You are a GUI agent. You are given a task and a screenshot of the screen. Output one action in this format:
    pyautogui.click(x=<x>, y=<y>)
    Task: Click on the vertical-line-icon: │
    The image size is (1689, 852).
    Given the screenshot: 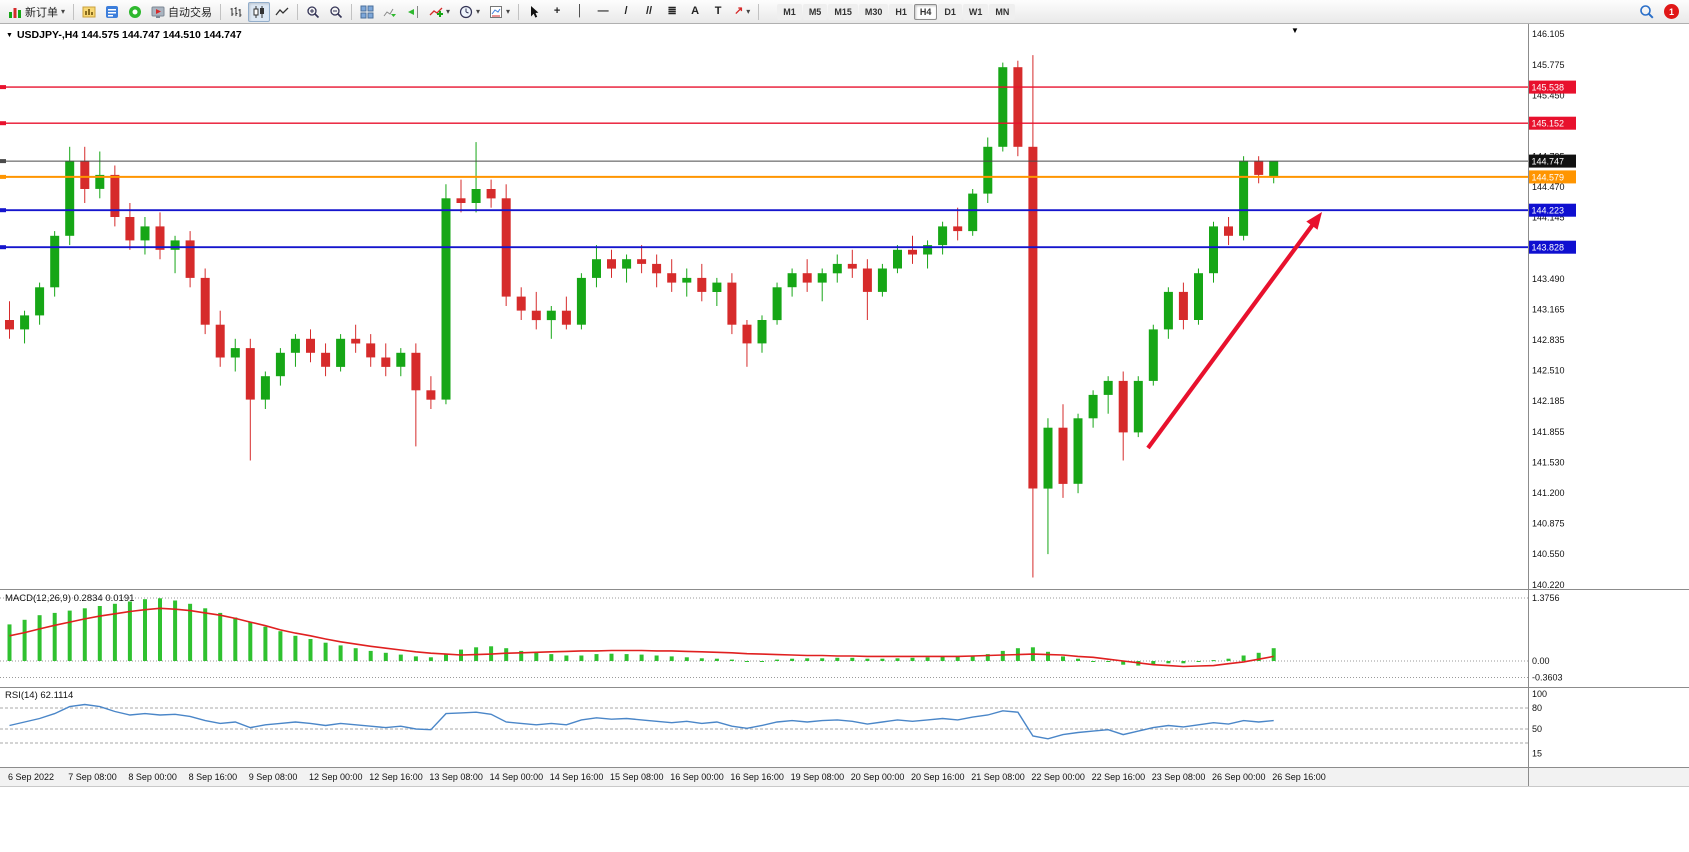 What is the action you would take?
    pyautogui.click(x=580, y=11)
    